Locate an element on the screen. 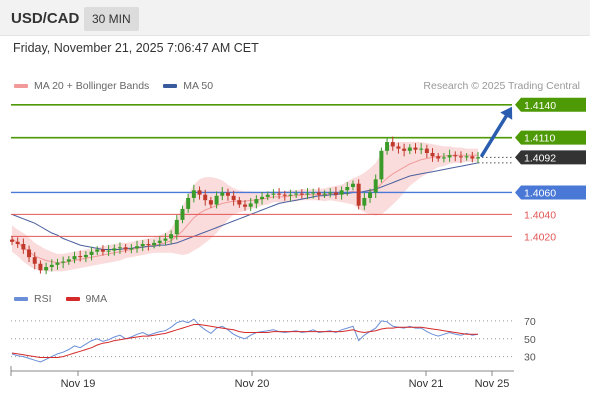 This screenshot has width=590, height=400. timeframe-button: 30 MIN is located at coordinates (111, 19).